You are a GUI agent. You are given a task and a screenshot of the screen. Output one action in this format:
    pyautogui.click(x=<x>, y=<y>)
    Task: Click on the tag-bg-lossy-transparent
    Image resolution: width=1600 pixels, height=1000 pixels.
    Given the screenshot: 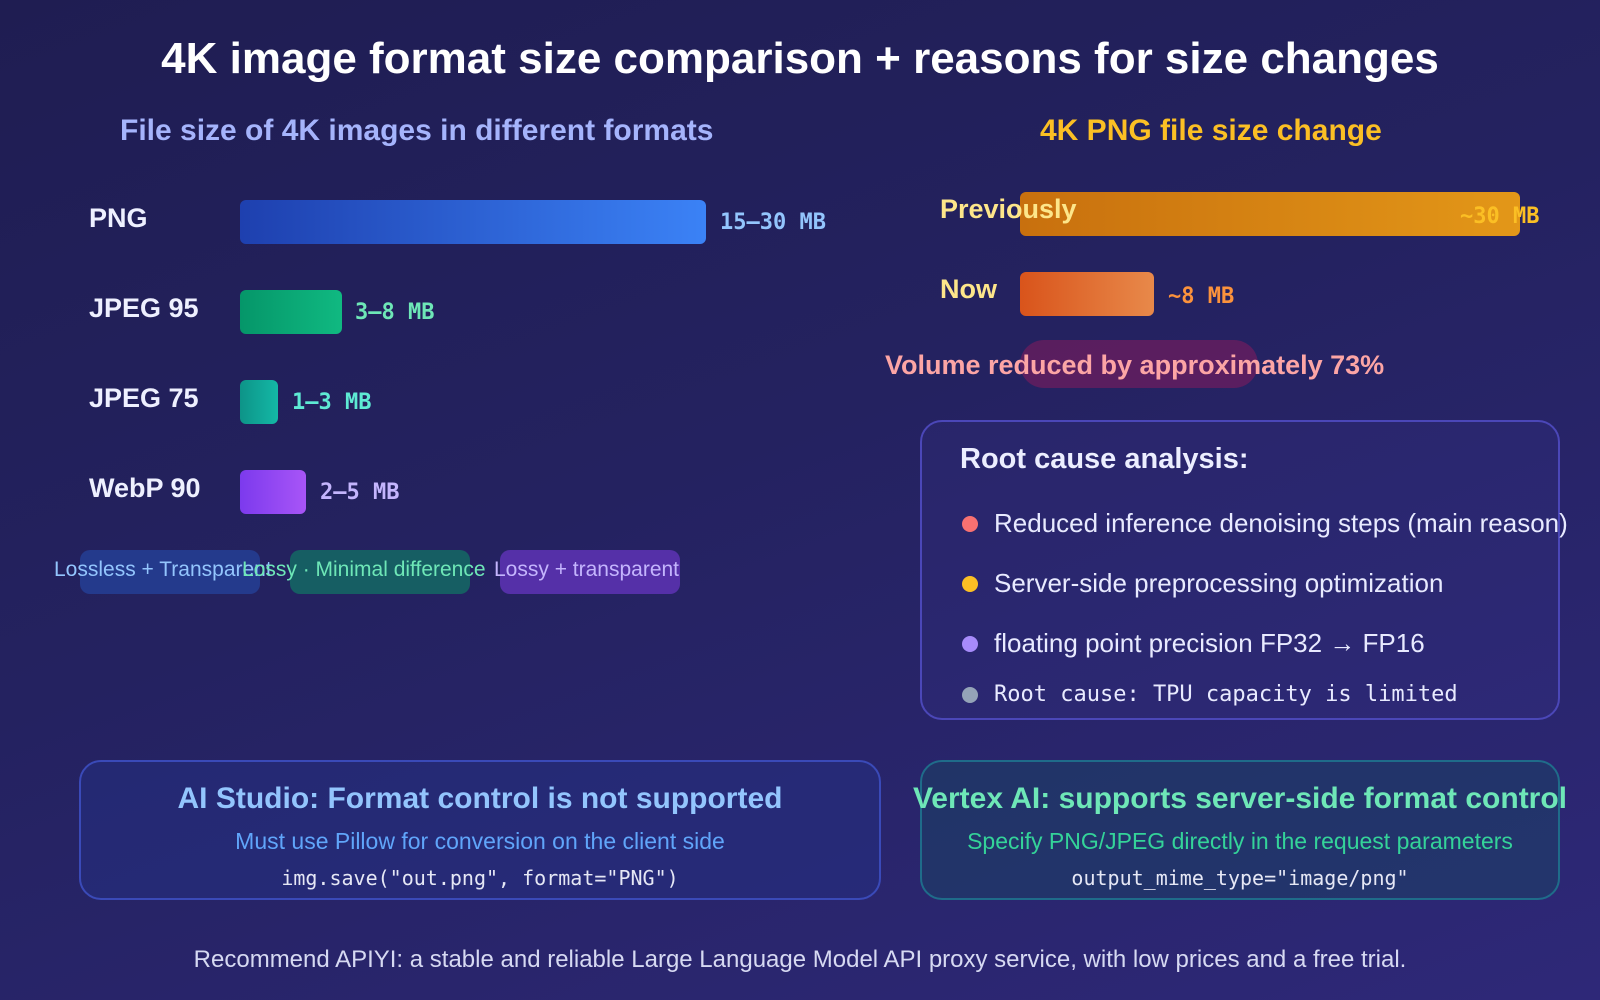 What is the action you would take?
    pyautogui.click(x=590, y=572)
    